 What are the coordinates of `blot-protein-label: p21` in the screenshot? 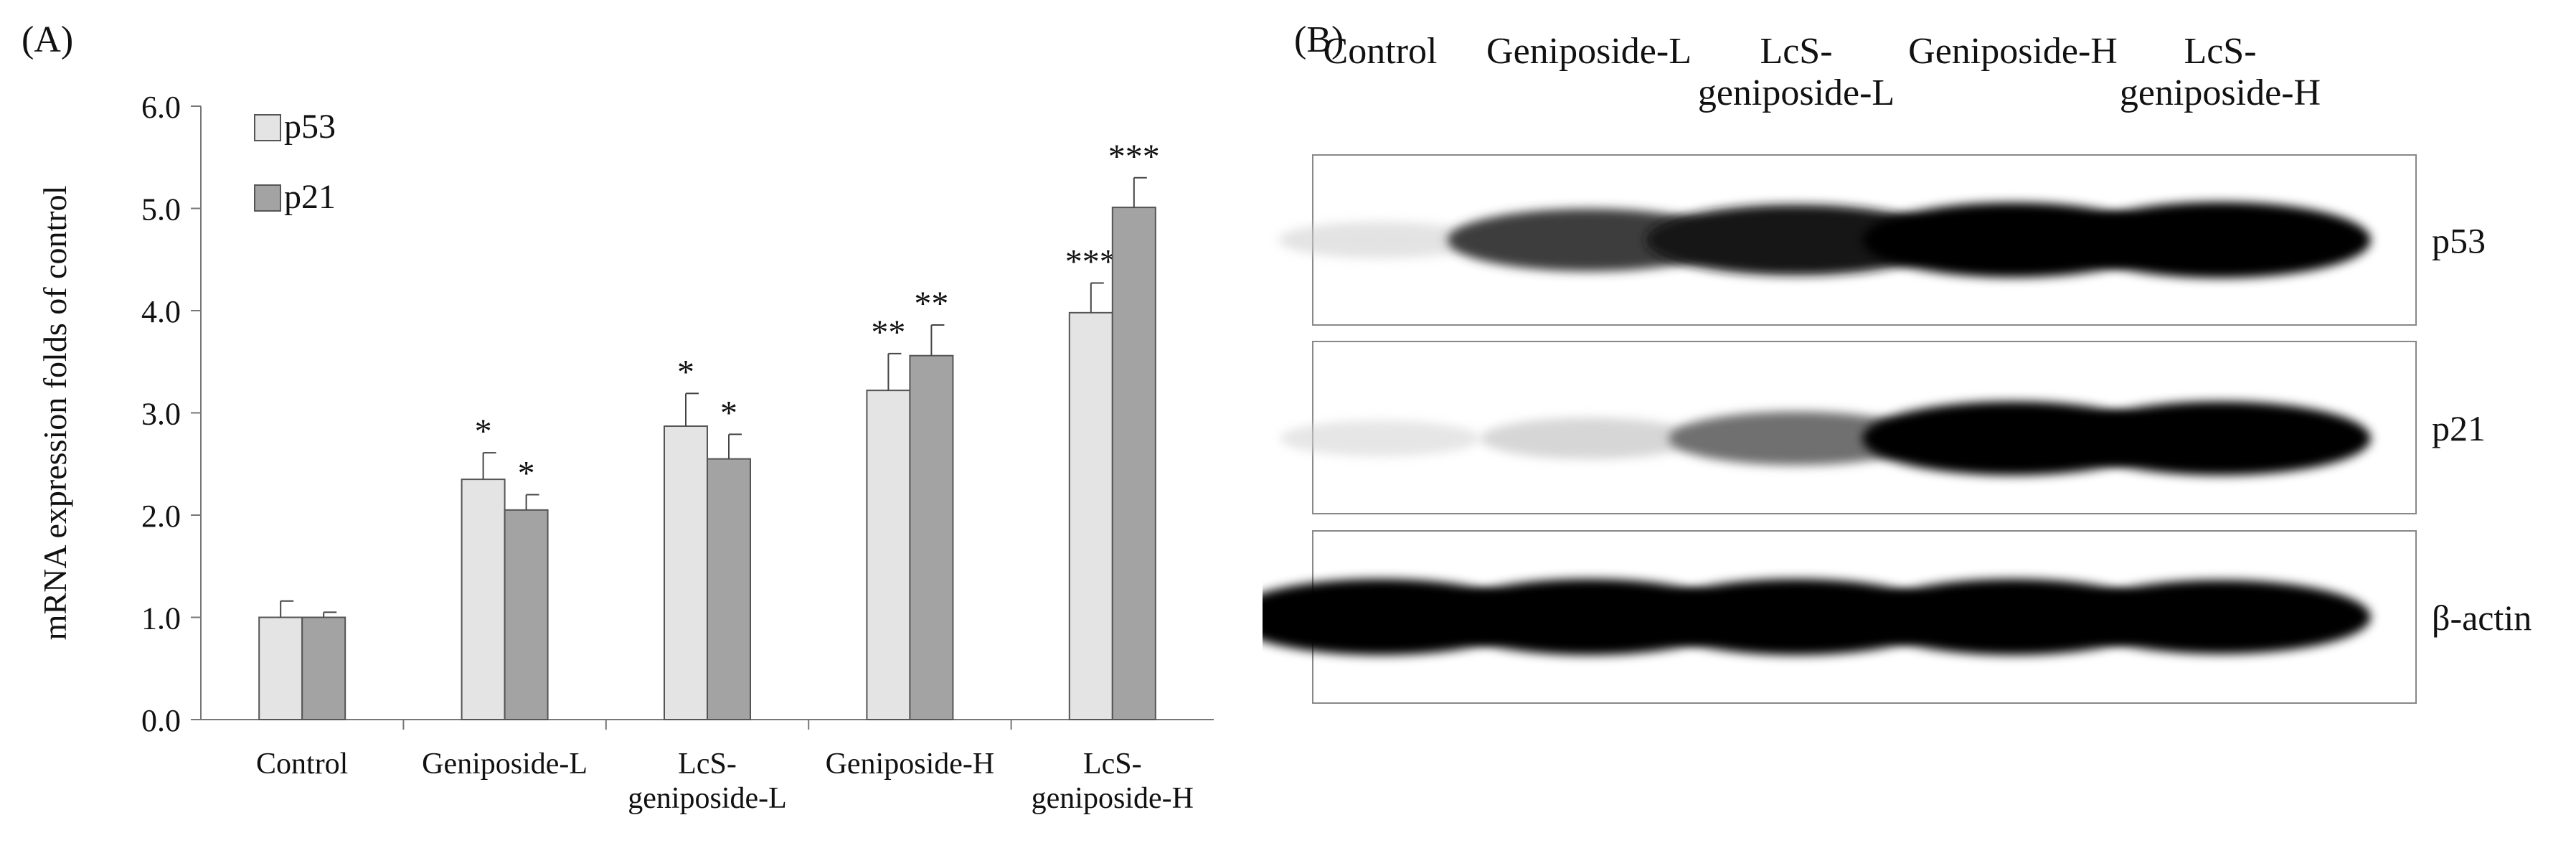 It's located at (2459, 428).